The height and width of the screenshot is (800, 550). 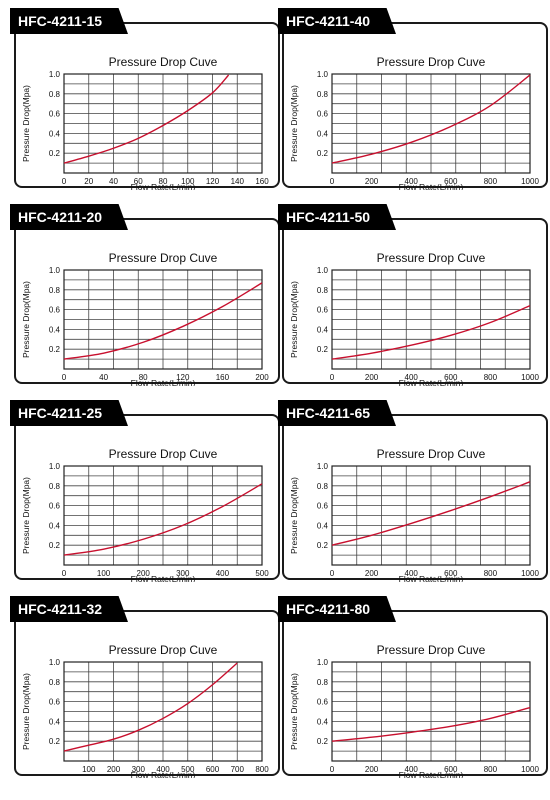 What do you see at coordinates (238, 769) in the screenshot?
I see `x-tick-label: 700` at bounding box center [238, 769].